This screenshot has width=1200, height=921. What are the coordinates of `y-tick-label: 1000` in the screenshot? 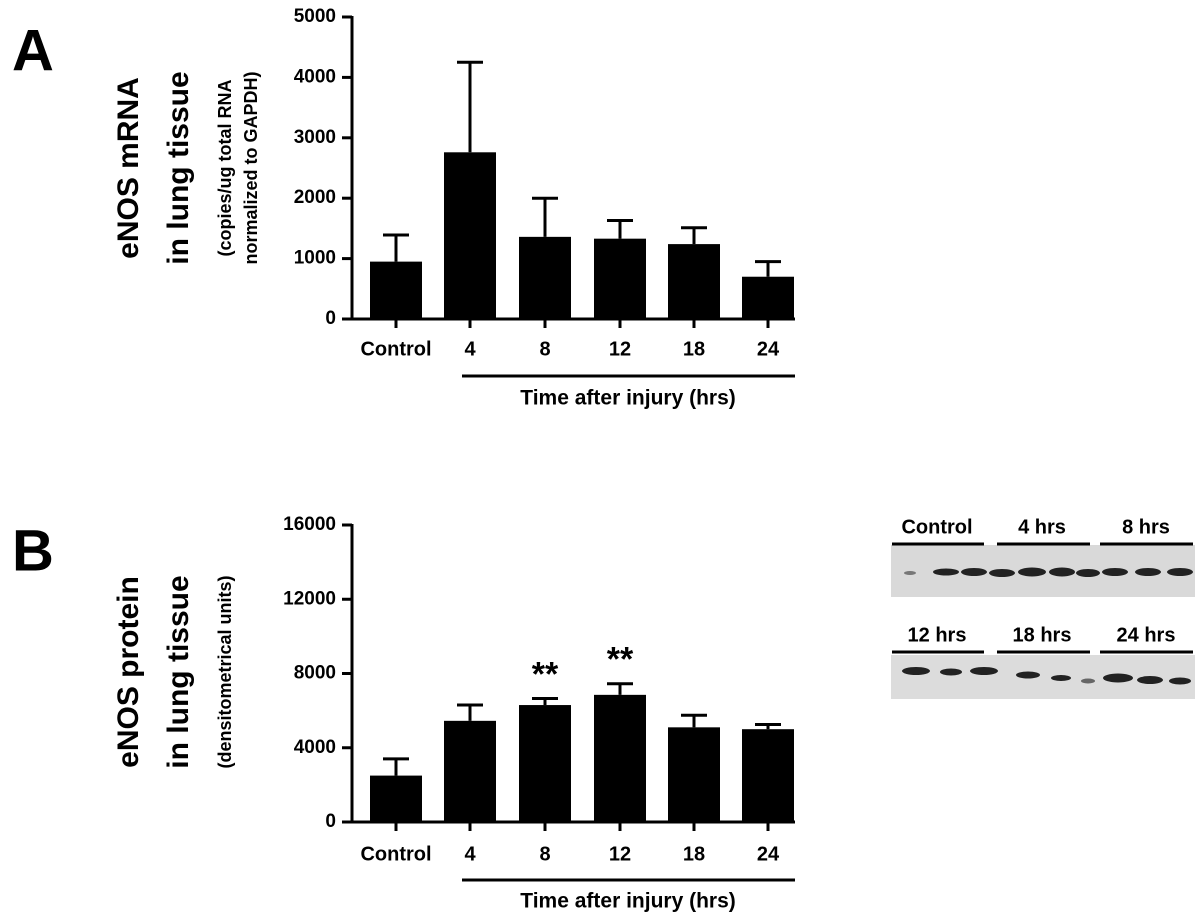 It's located at (315, 258).